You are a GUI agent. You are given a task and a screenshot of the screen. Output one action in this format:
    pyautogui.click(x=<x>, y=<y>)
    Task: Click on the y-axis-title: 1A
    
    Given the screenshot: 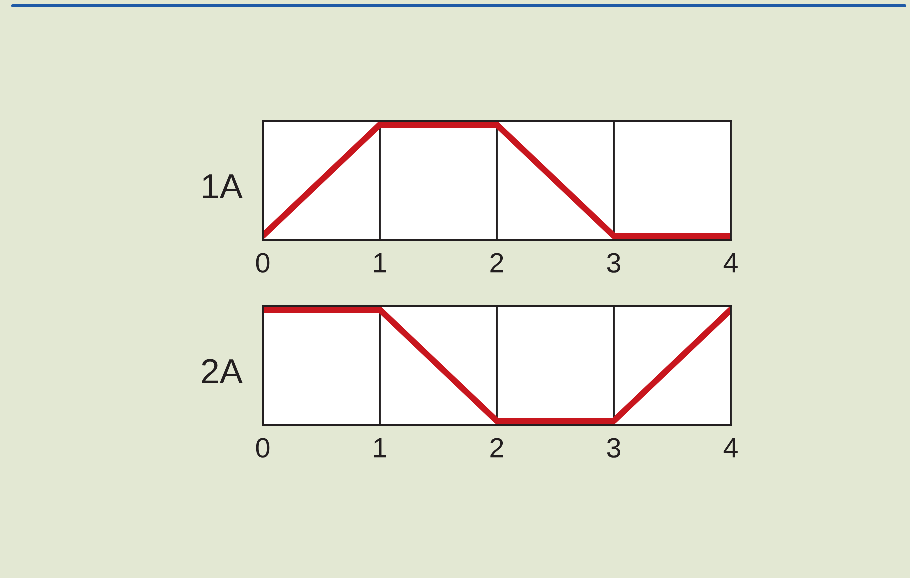 What is the action you would take?
    pyautogui.click(x=223, y=186)
    